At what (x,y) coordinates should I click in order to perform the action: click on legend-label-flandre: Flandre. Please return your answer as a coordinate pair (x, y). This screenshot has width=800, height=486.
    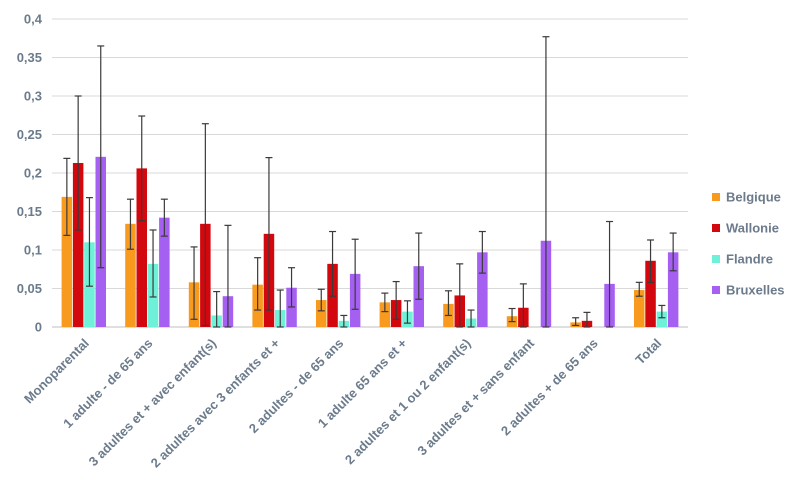
    Looking at the image, I should click on (749, 259).